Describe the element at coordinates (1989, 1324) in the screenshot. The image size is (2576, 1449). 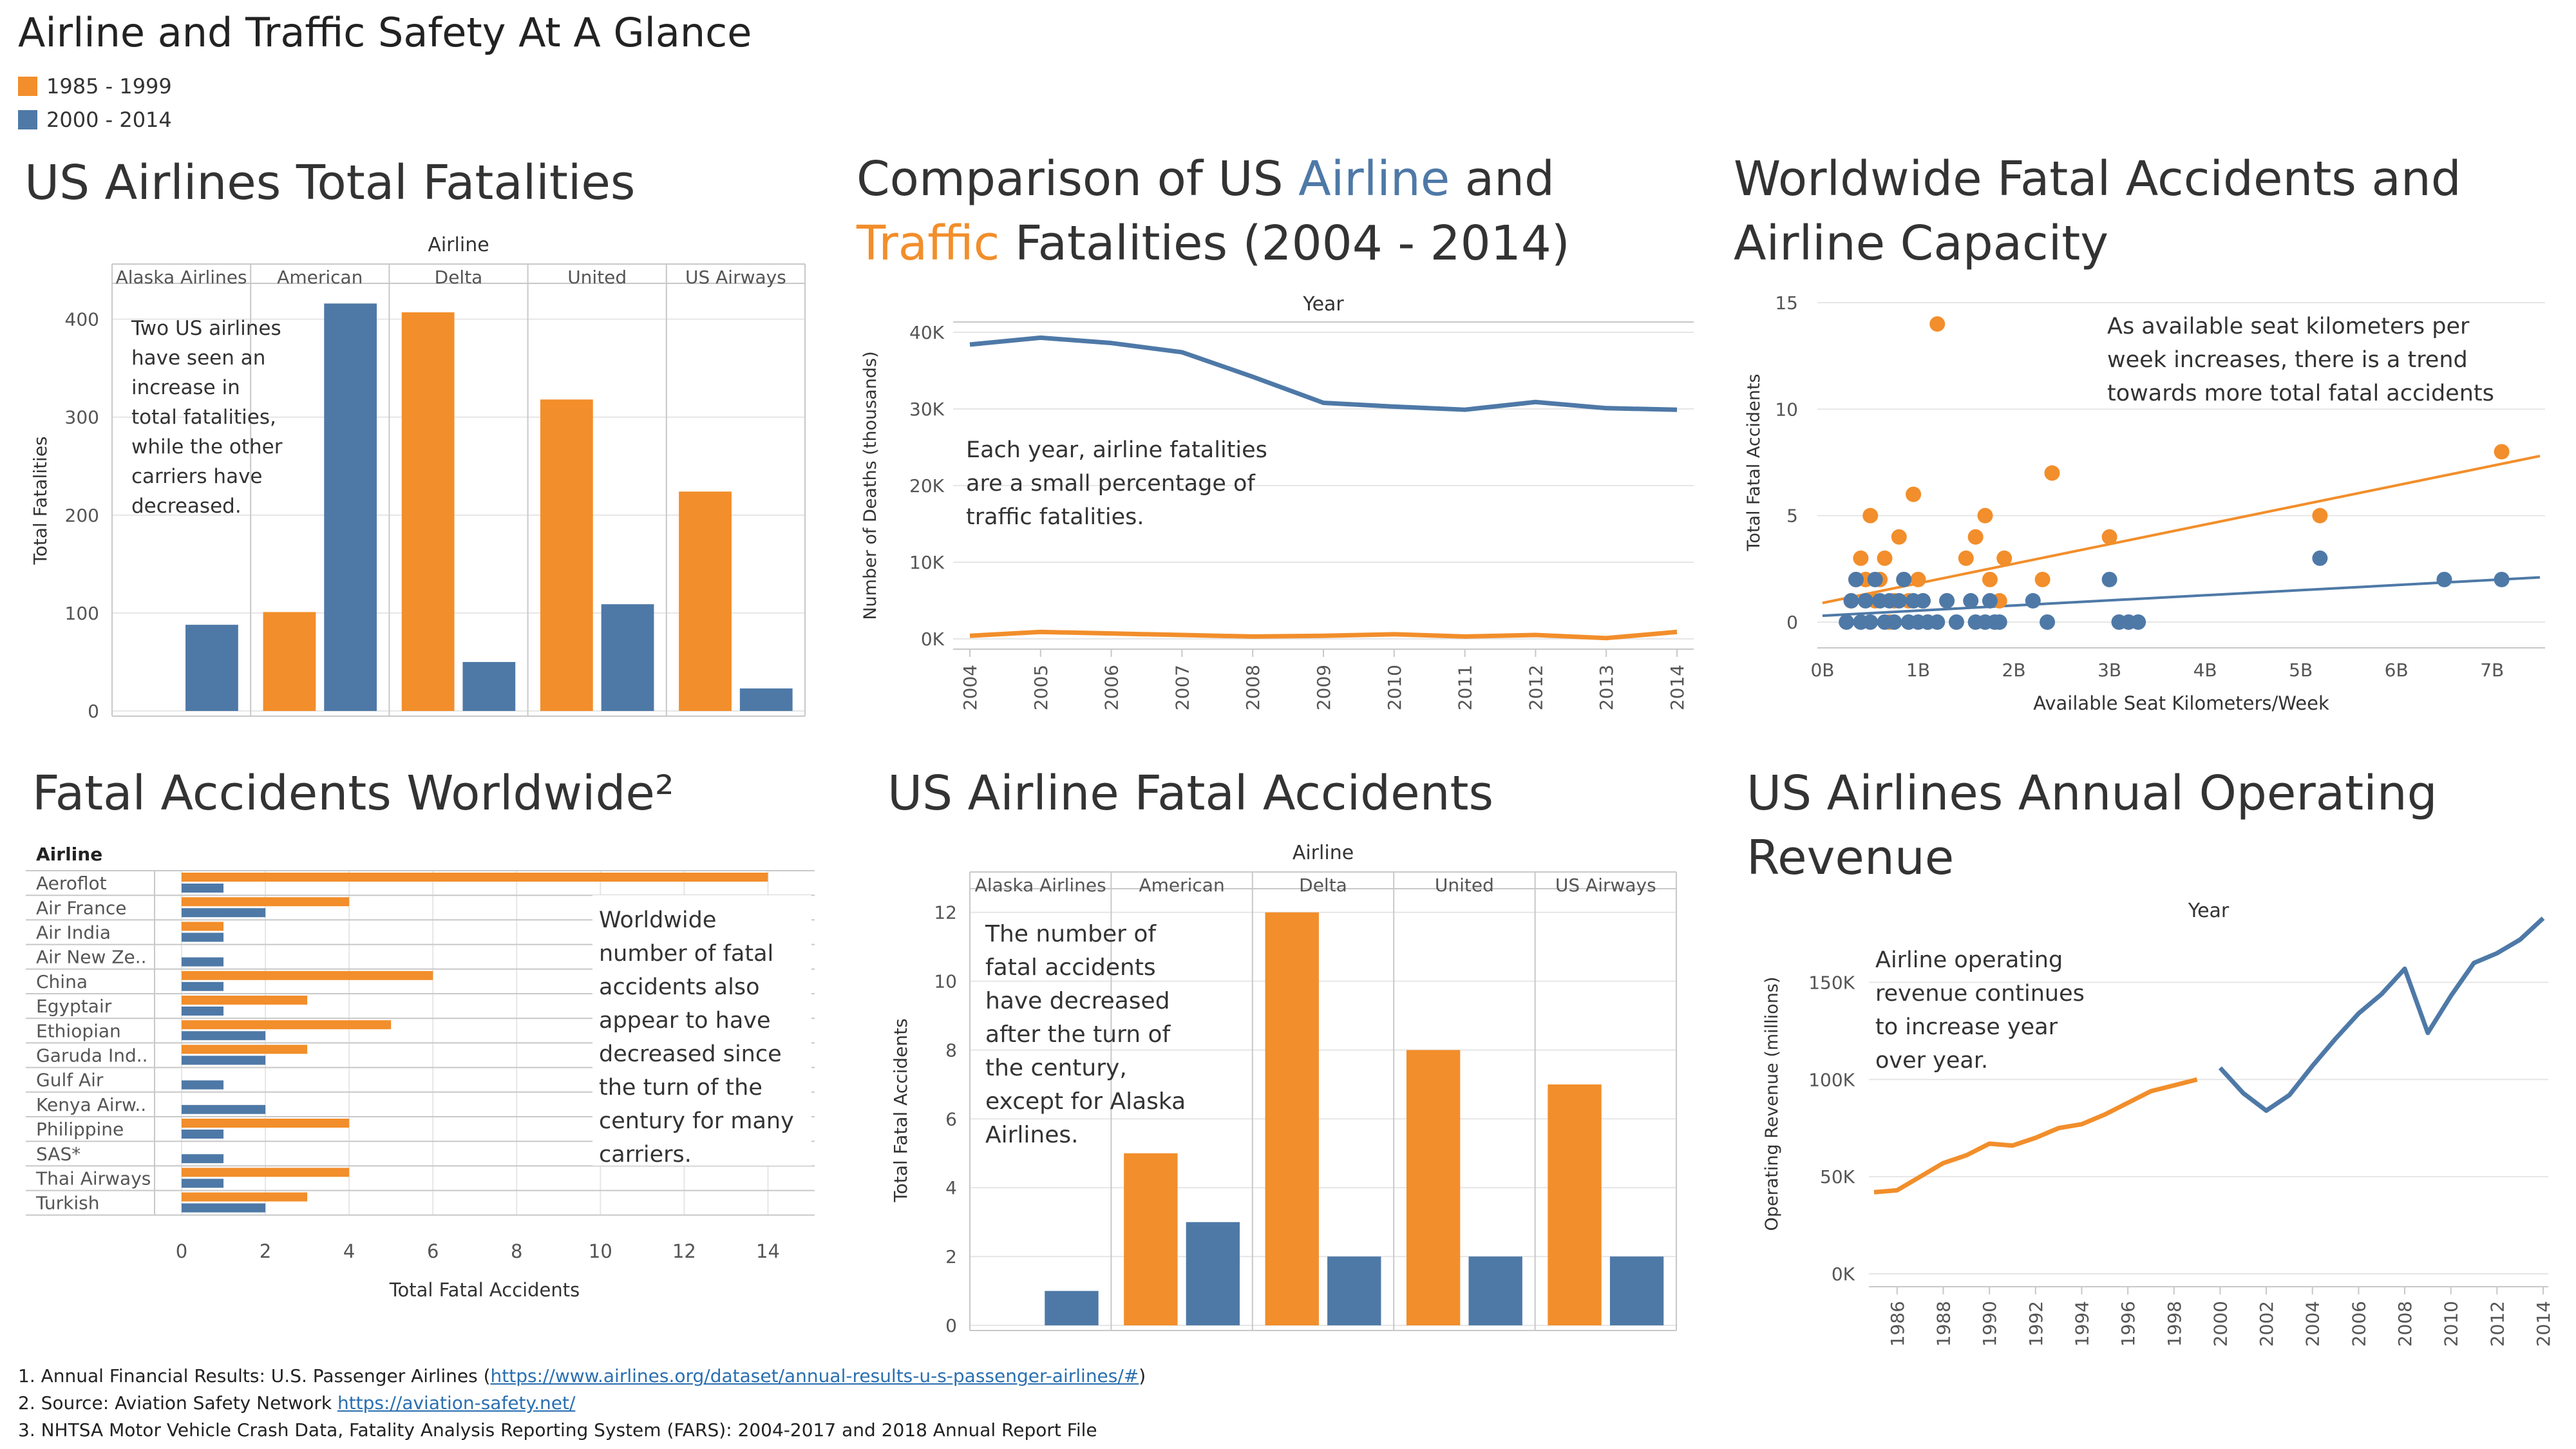
I see `x-tick-label: 1990` at that location.